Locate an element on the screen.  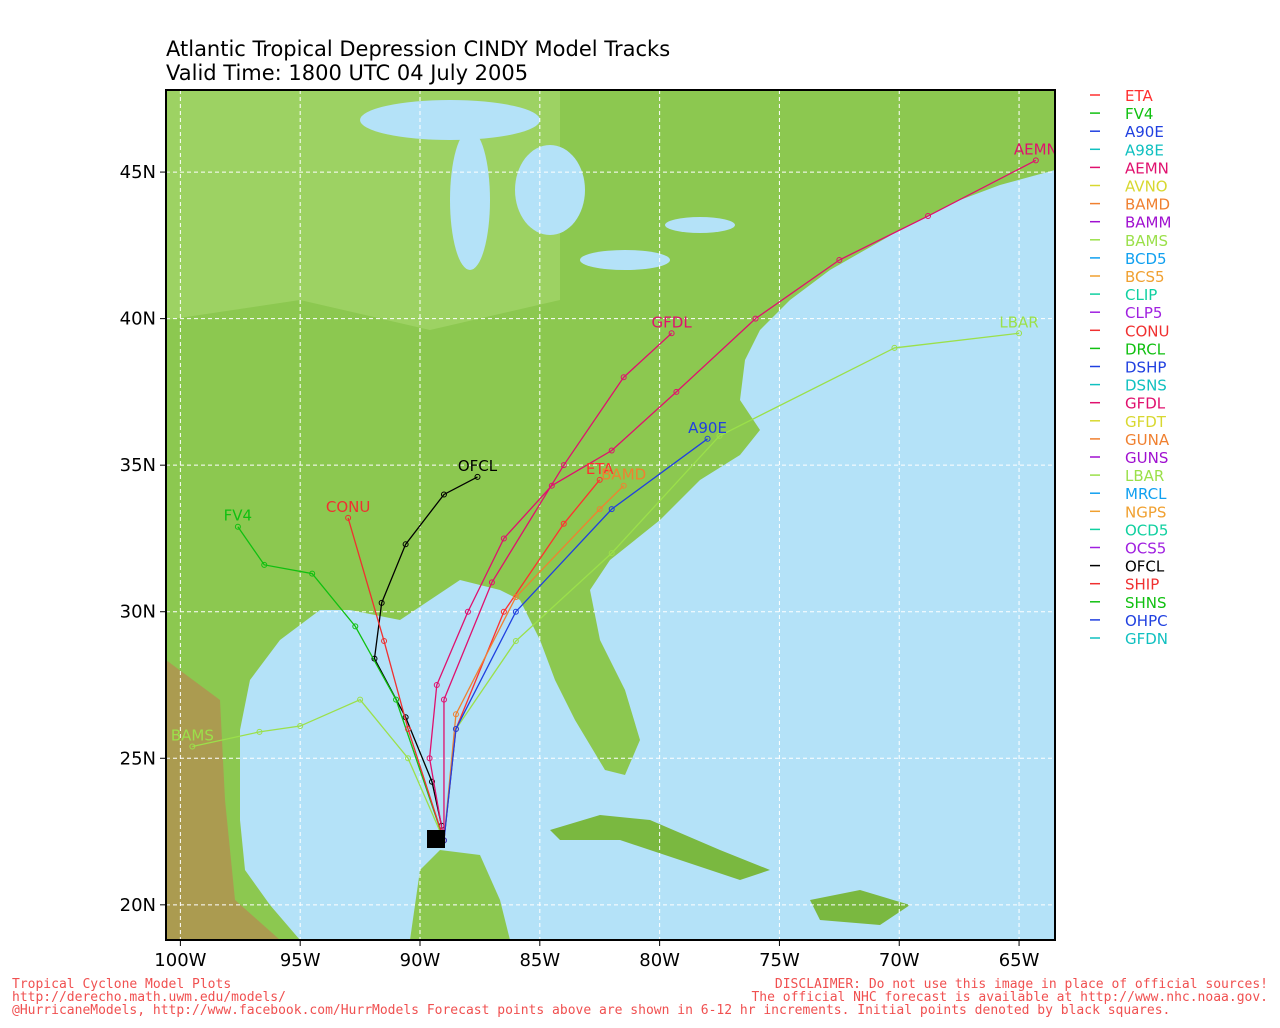
legend-label: BAMS is located at coordinates (1146, 241).